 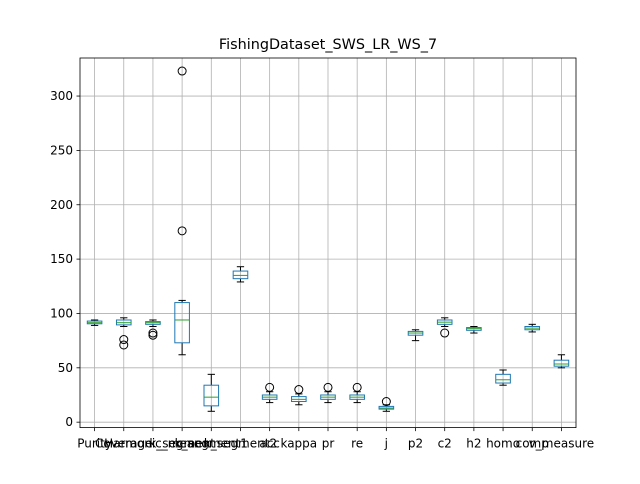 I want to click on y-tick-label: 0, so click(x=69, y=422).